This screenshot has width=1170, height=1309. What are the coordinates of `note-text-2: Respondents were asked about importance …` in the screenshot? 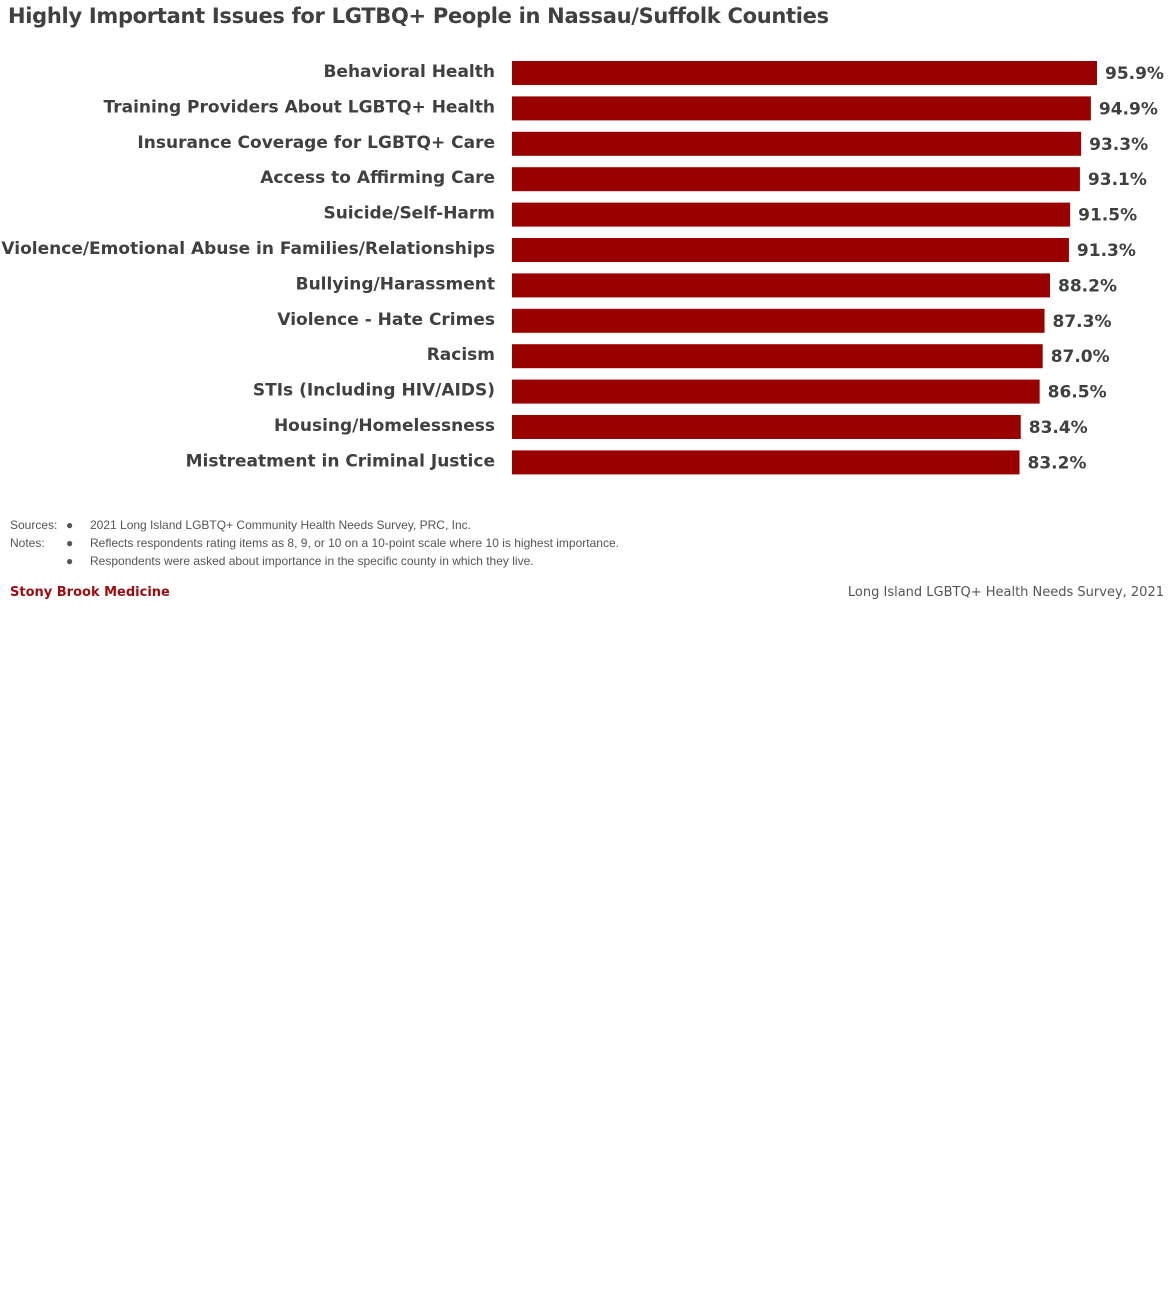 It's located at (312, 561).